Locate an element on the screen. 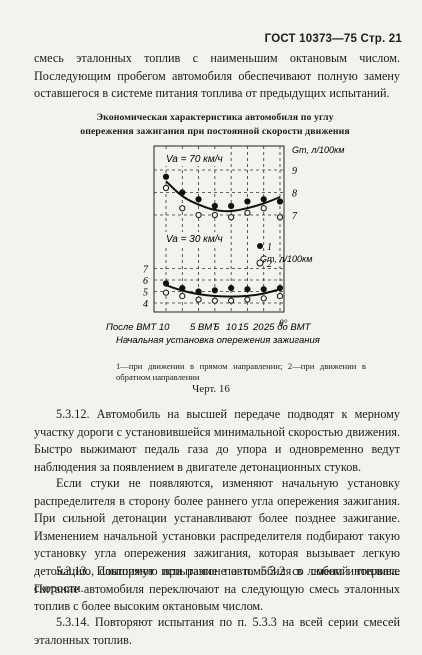 This screenshot has width=422, height=655. speed-label-1: Va = 30 км/ч is located at coordinates (194, 239).